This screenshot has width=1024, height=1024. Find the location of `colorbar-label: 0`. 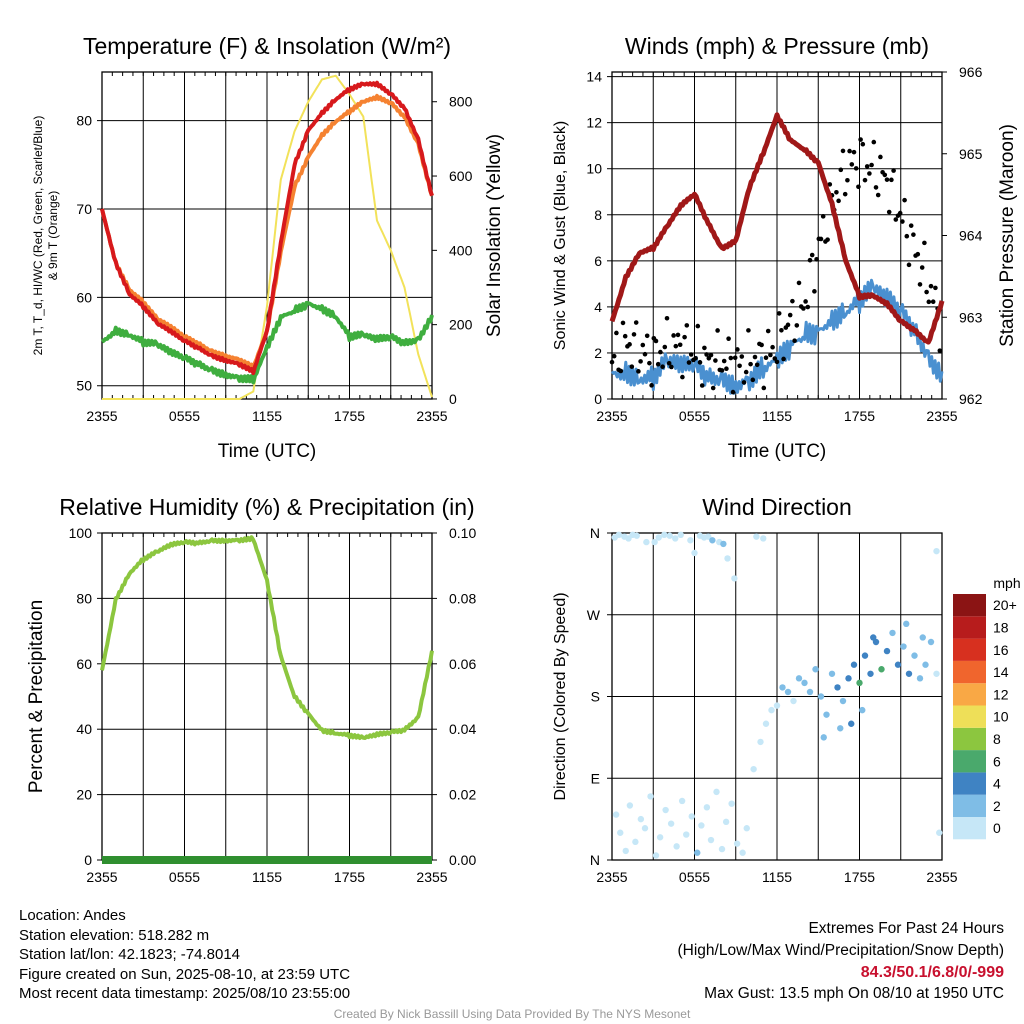

colorbar-label: 0 is located at coordinates (997, 828).